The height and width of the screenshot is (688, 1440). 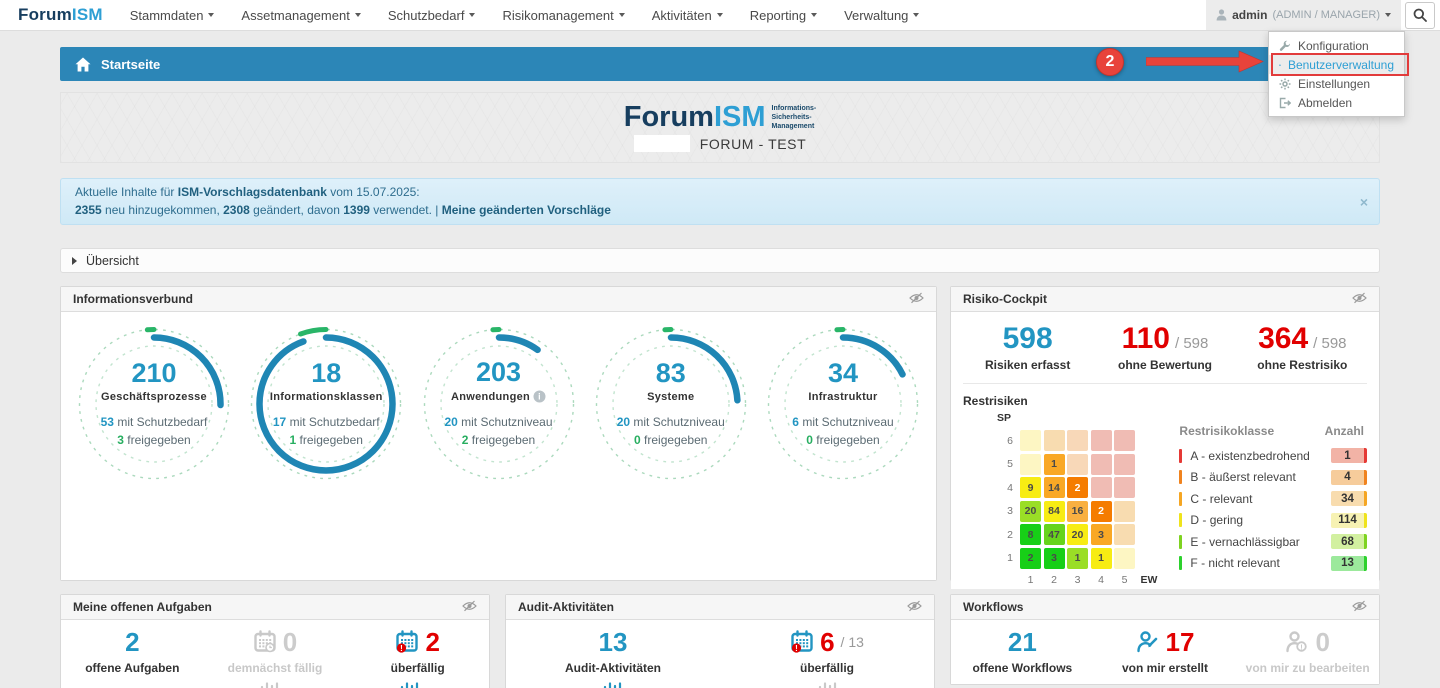 I want to click on stat-überfällig: ! 6 / 13 überfällig, so click(x=827, y=657).